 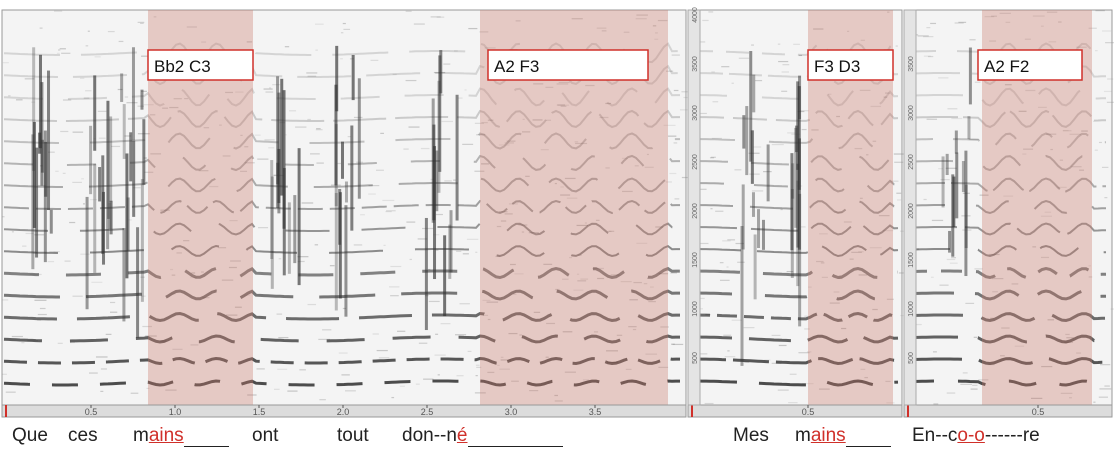 What do you see at coordinates (568, 65) in the screenshot?
I see `note-box` at bounding box center [568, 65].